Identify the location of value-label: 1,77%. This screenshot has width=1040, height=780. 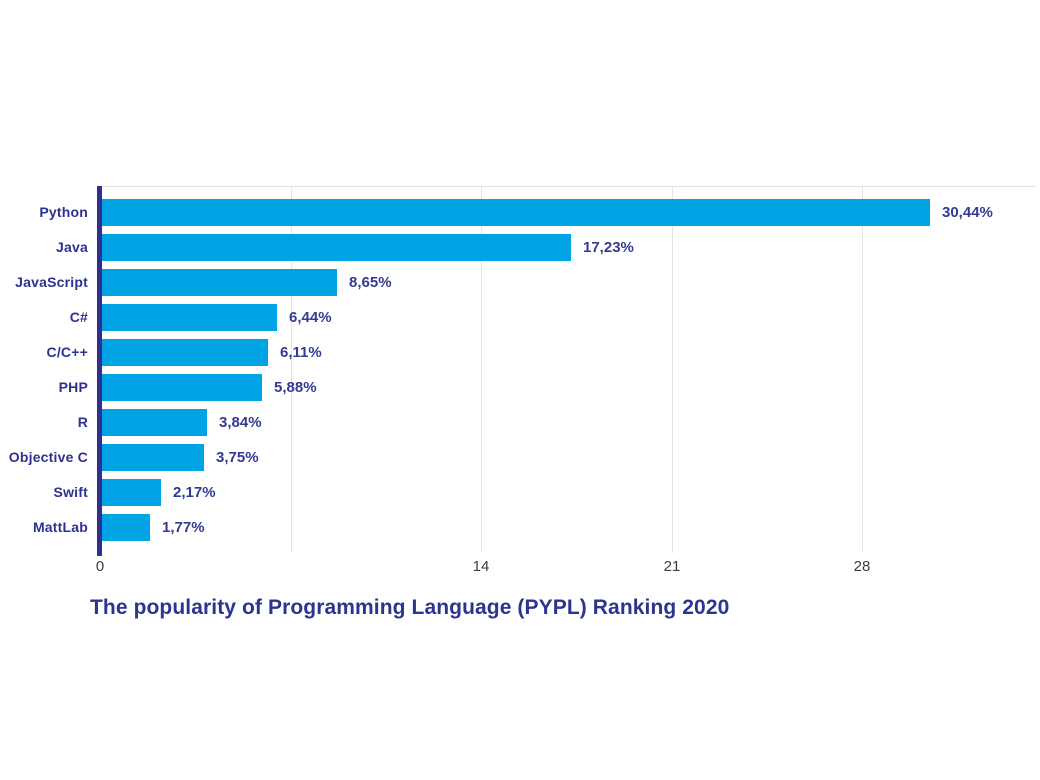
(183, 527).